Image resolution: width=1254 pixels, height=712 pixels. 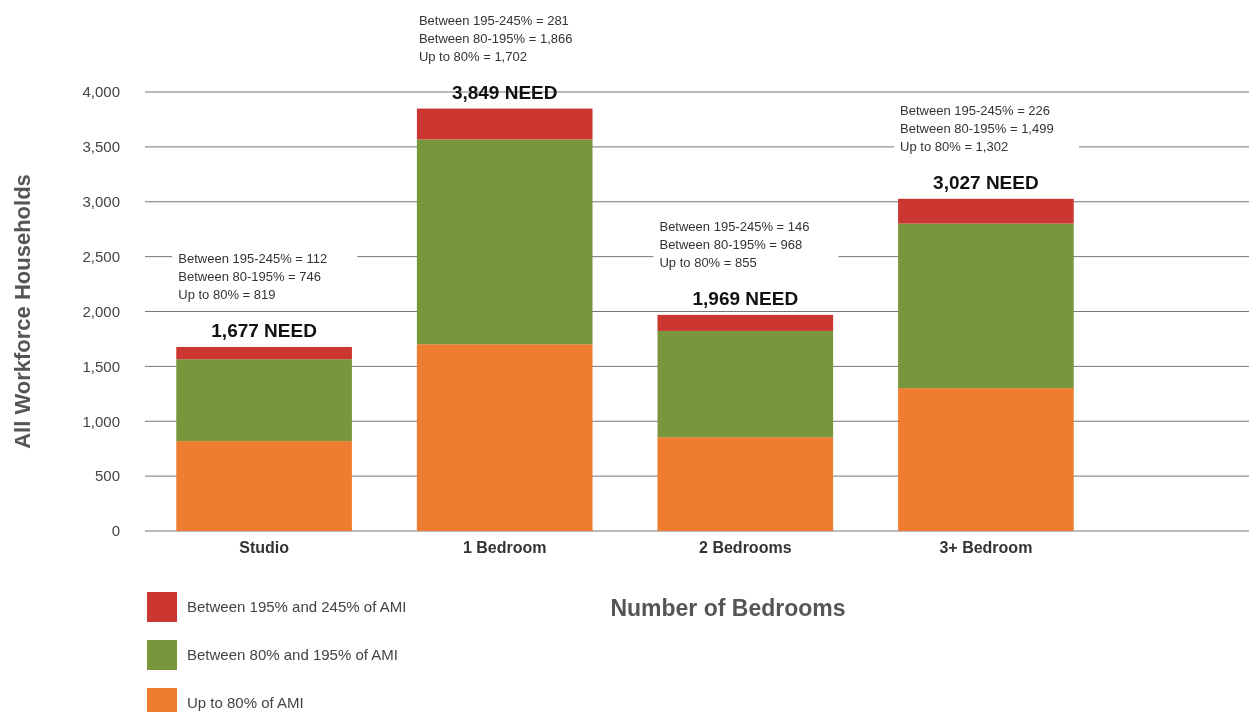 What do you see at coordinates (734, 226) in the screenshot?
I see `annotation: Between 195-245% = 146` at bounding box center [734, 226].